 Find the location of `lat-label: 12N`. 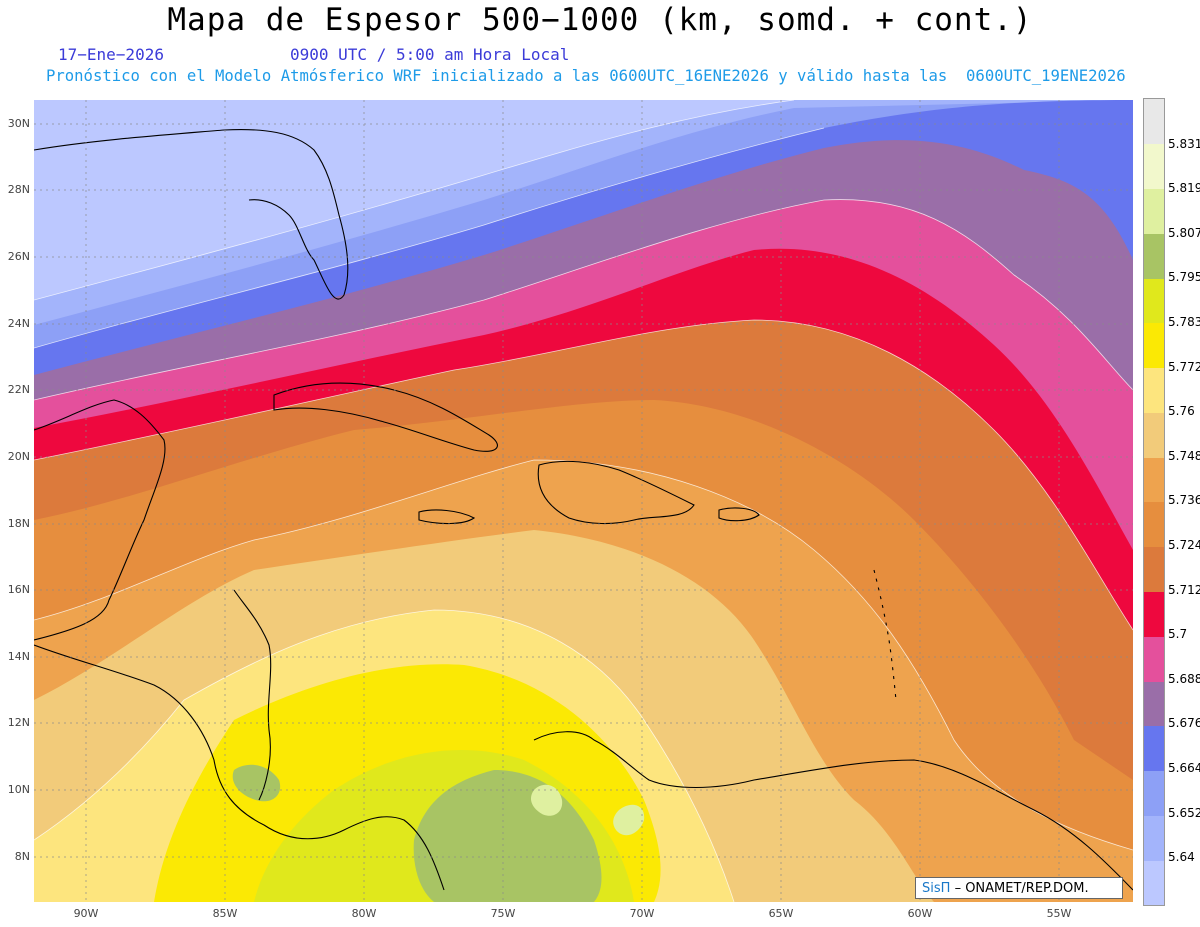

lat-label: 12N is located at coordinates (18, 722).